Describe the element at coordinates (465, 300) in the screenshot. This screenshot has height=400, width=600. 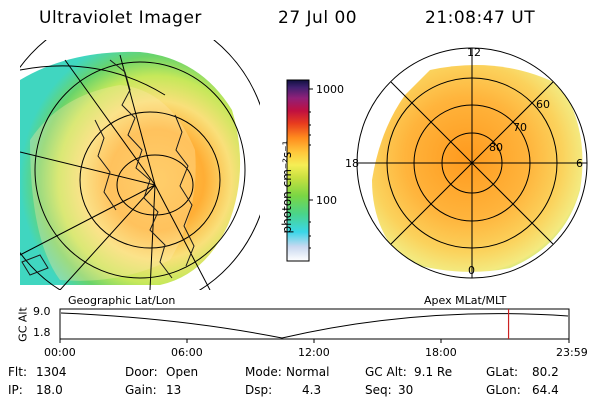
I see `apex-projection-label: Apex MLat/MLT` at that location.